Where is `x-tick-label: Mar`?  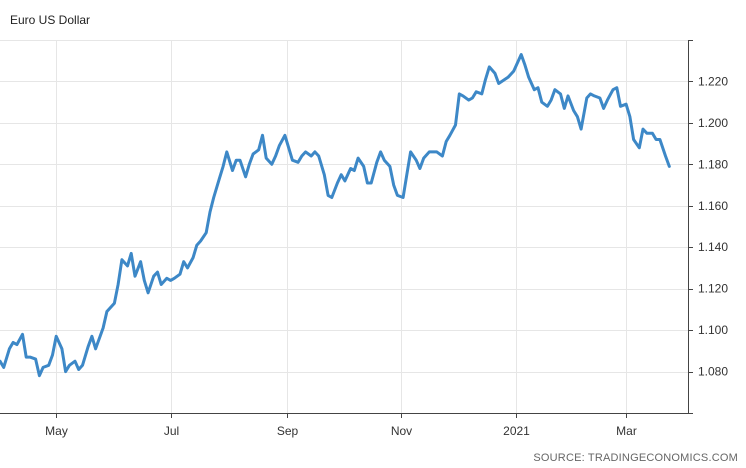
x-tick-label: Mar is located at coordinates (626, 431).